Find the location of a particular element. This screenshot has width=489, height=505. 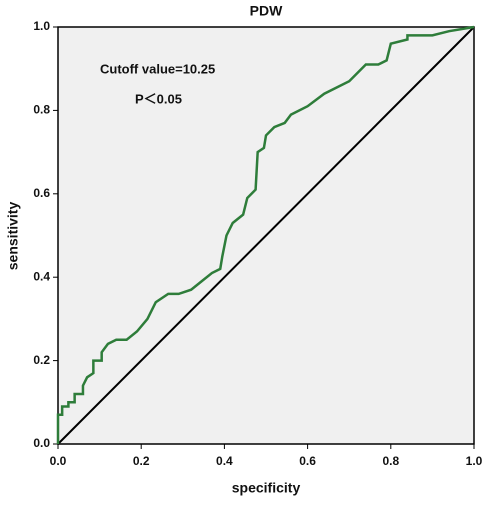

y-tick-label: 0.4 is located at coordinates (41, 276).